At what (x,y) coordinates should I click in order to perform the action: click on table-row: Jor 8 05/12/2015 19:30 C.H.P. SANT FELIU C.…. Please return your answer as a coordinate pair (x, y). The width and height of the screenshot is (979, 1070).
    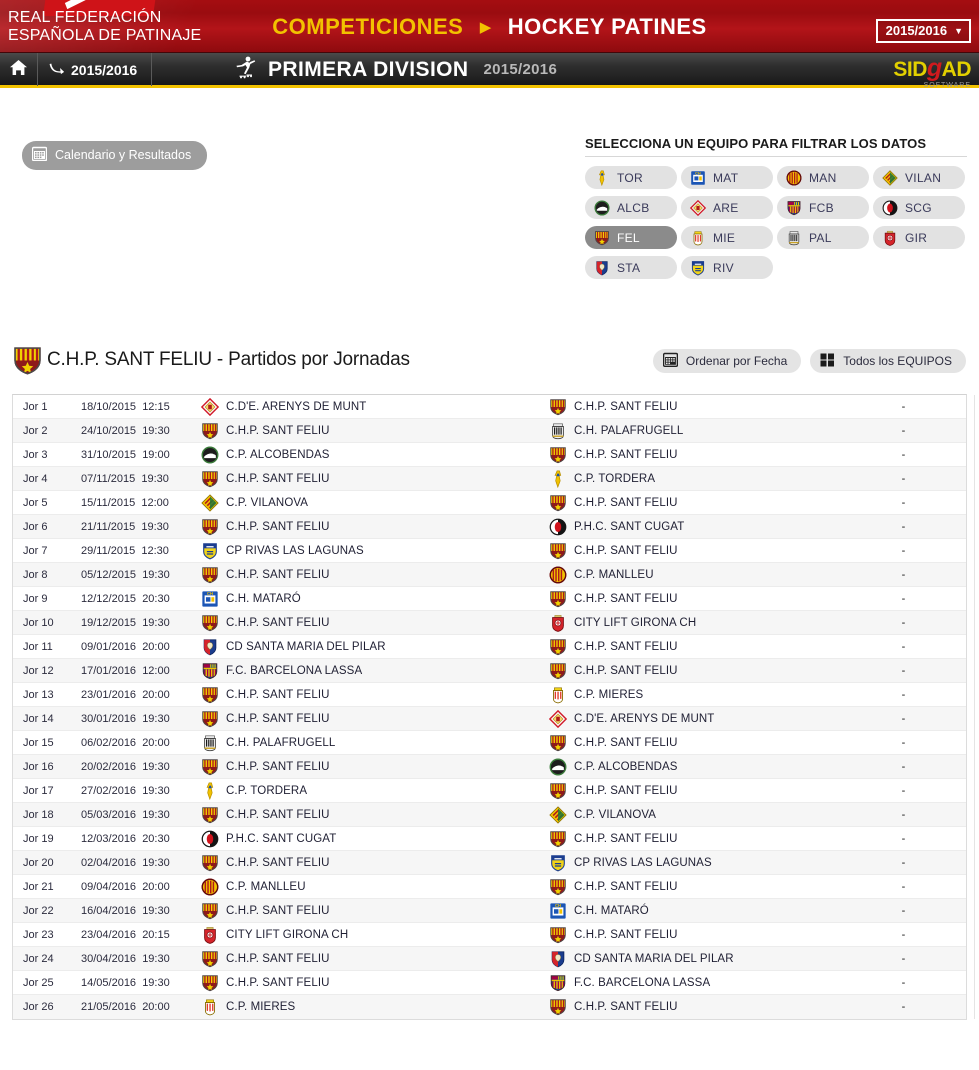
    Looking at the image, I should click on (494, 575).